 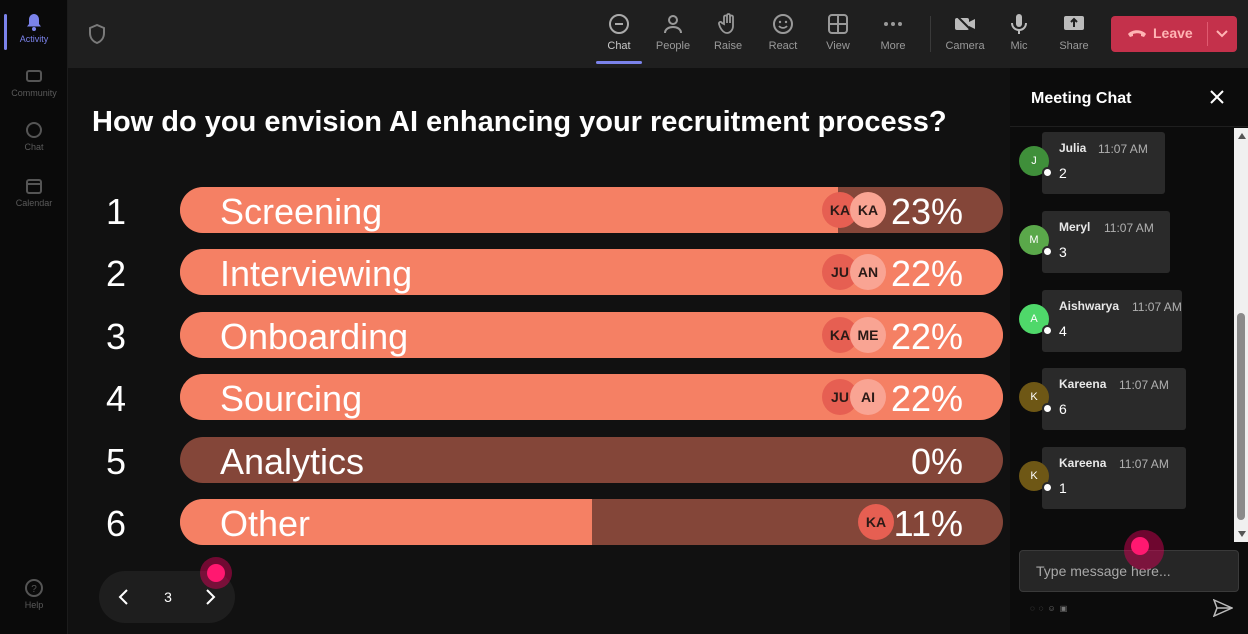 I want to click on voter-avatar: ME, so click(x=868, y=335).